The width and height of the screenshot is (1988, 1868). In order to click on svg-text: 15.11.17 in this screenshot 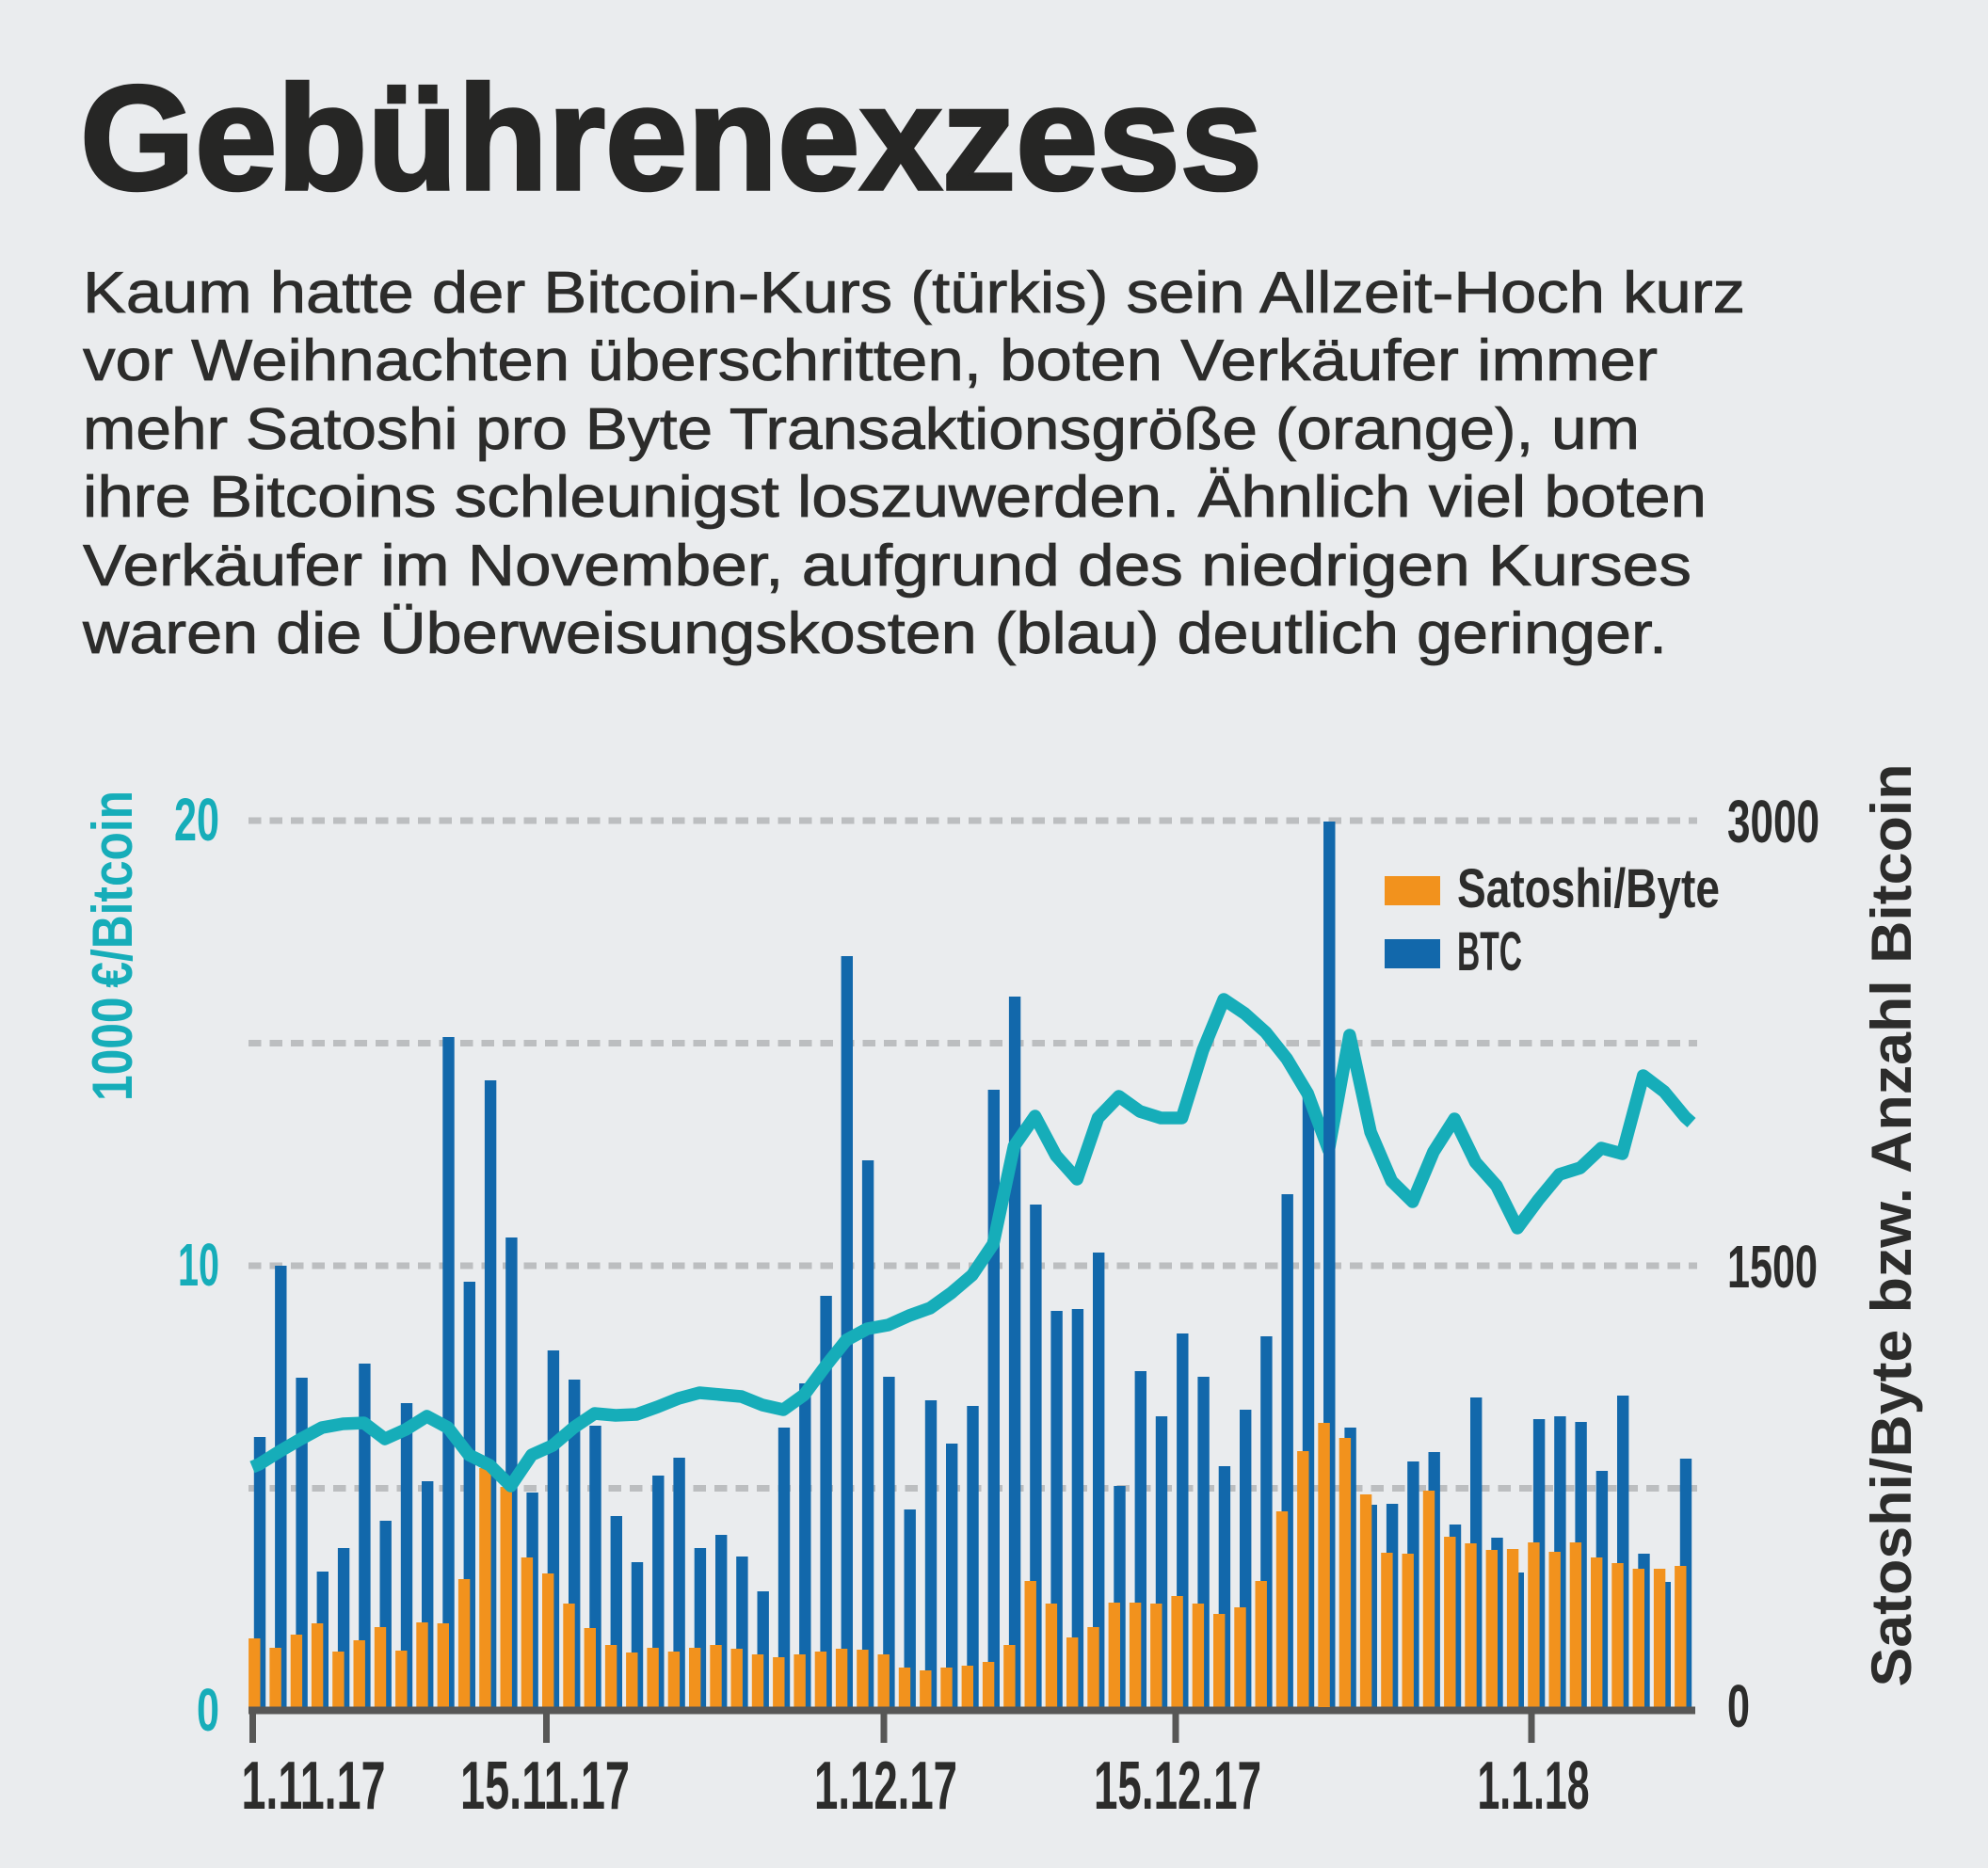, I will do `click(545, 1786)`.